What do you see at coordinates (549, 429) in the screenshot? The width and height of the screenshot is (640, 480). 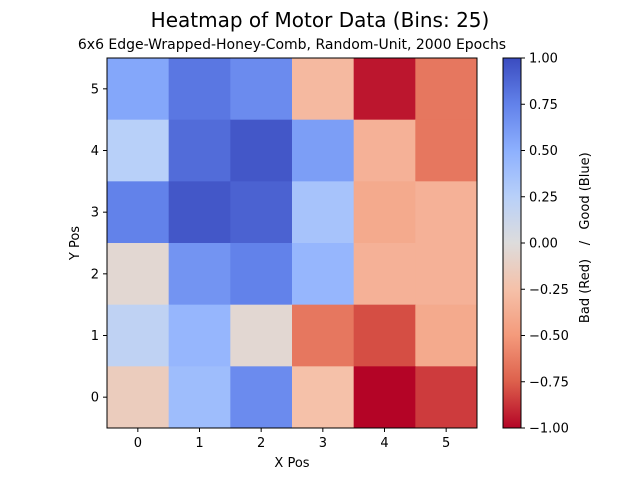 I see `colorbar-tick-label: −1.00` at bounding box center [549, 429].